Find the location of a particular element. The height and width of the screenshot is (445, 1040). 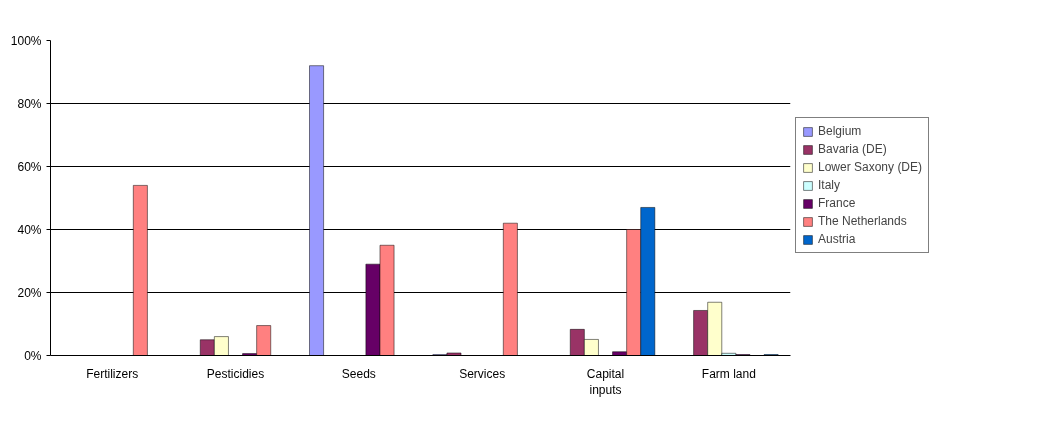

y-tick-label: 40% is located at coordinates (29, 229).